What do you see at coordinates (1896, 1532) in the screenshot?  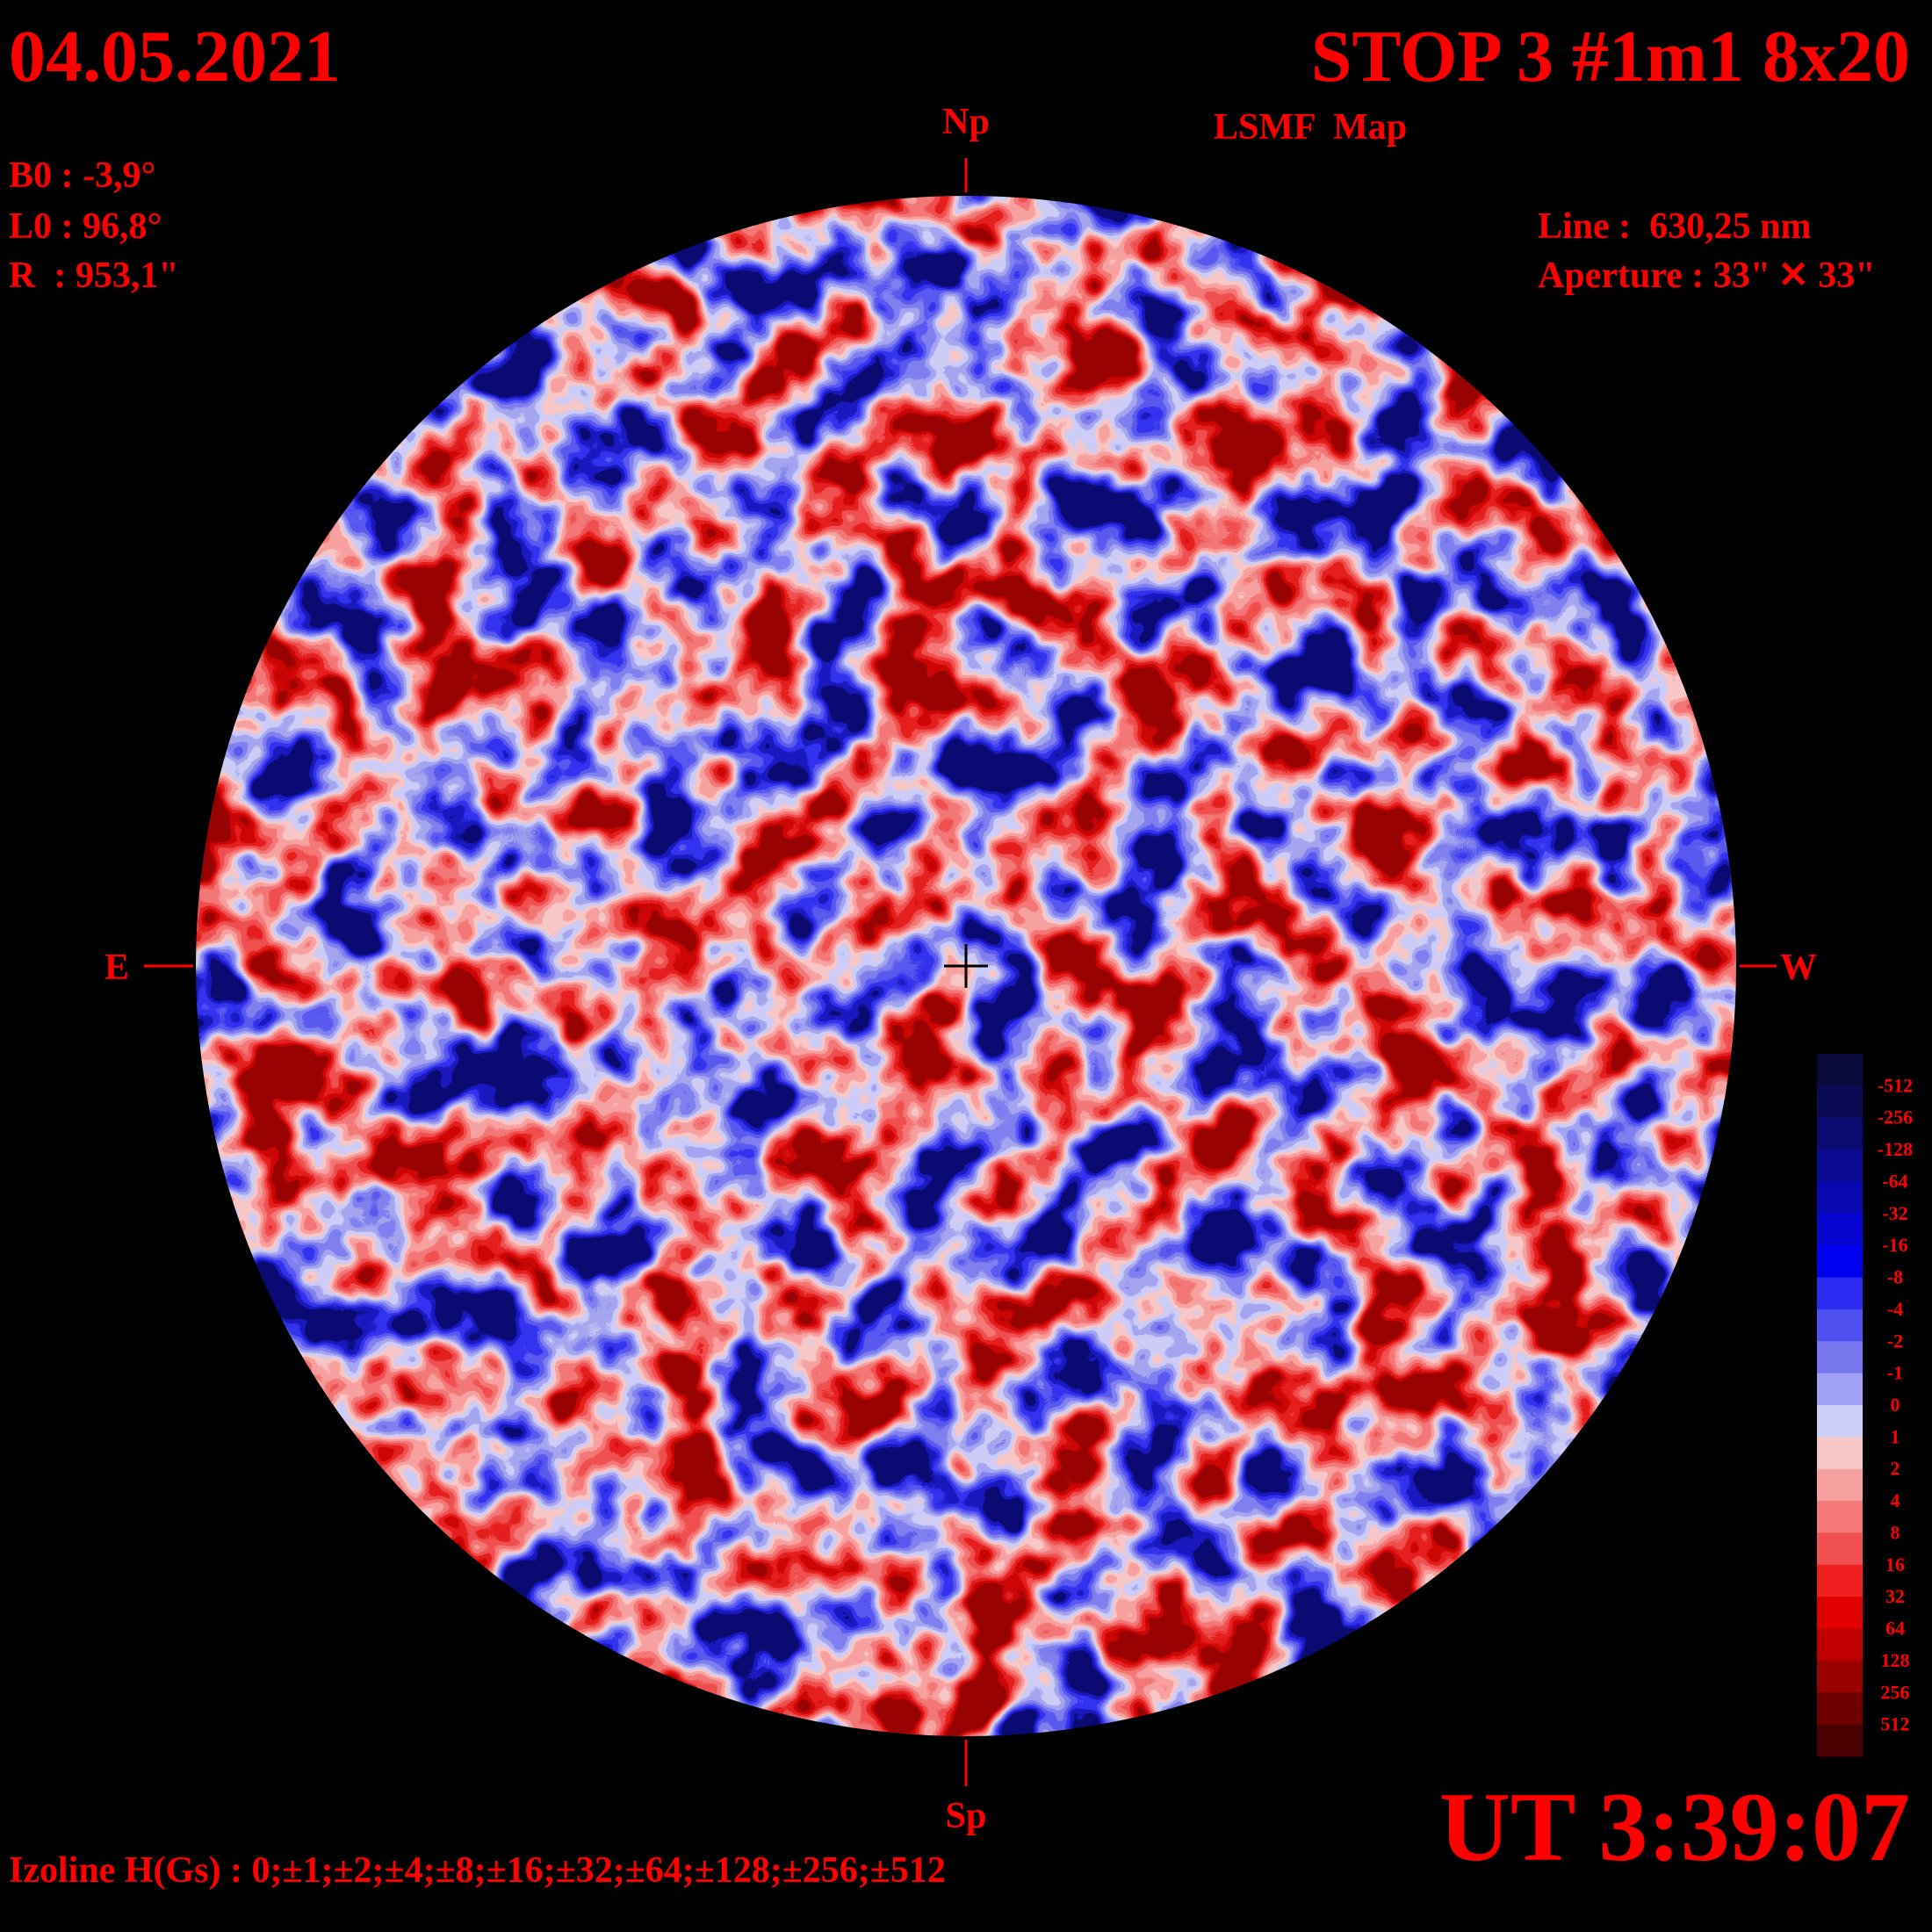 I see `colorbar-label: 8` at bounding box center [1896, 1532].